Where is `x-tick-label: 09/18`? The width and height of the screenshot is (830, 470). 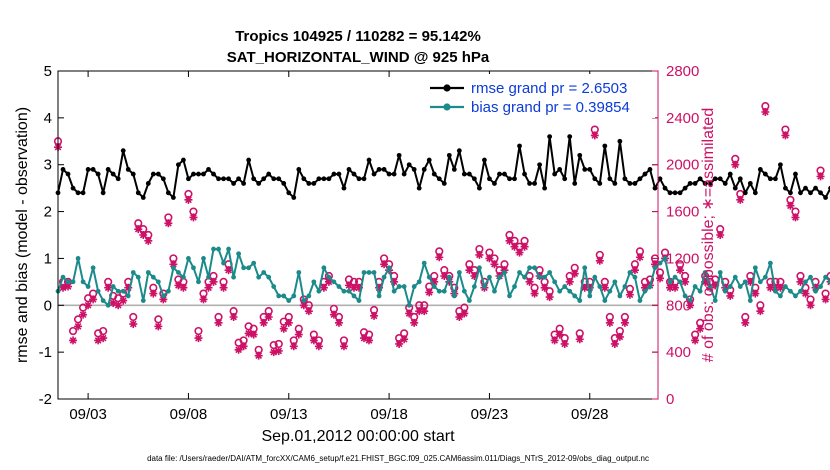 x-tick-label: 09/18 is located at coordinates (389, 414).